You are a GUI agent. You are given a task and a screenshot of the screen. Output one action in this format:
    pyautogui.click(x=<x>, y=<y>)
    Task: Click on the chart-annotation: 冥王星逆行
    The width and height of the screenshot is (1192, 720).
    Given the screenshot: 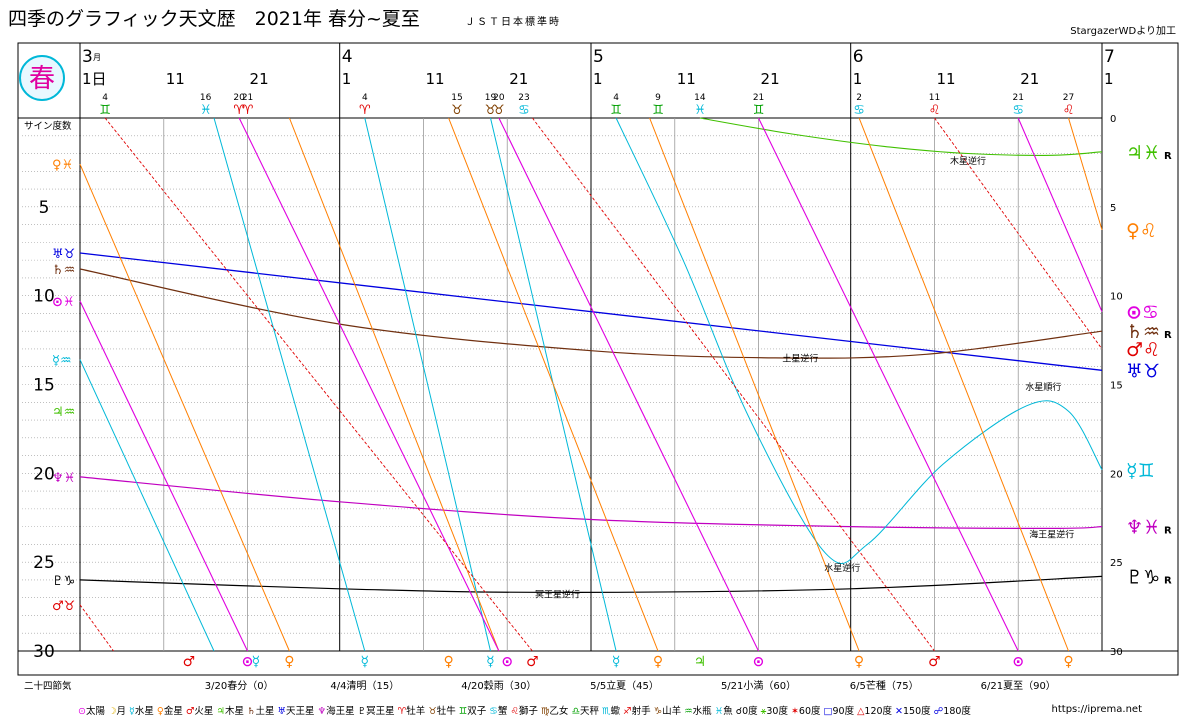 What is the action you would take?
    pyautogui.click(x=557, y=595)
    